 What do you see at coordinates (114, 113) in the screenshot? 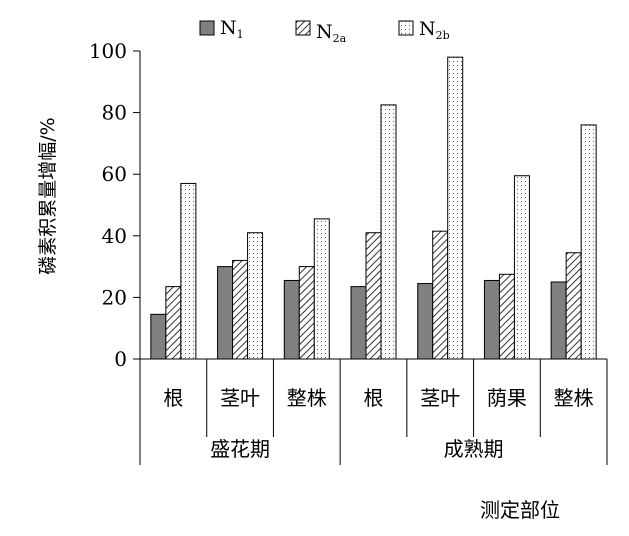
I see `y-tick-label: 80` at bounding box center [114, 113].